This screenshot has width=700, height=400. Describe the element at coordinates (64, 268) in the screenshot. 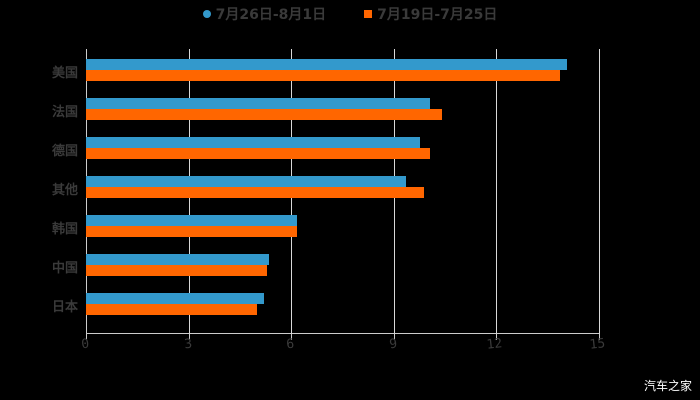

I see `y-category-label: 中国` at that location.